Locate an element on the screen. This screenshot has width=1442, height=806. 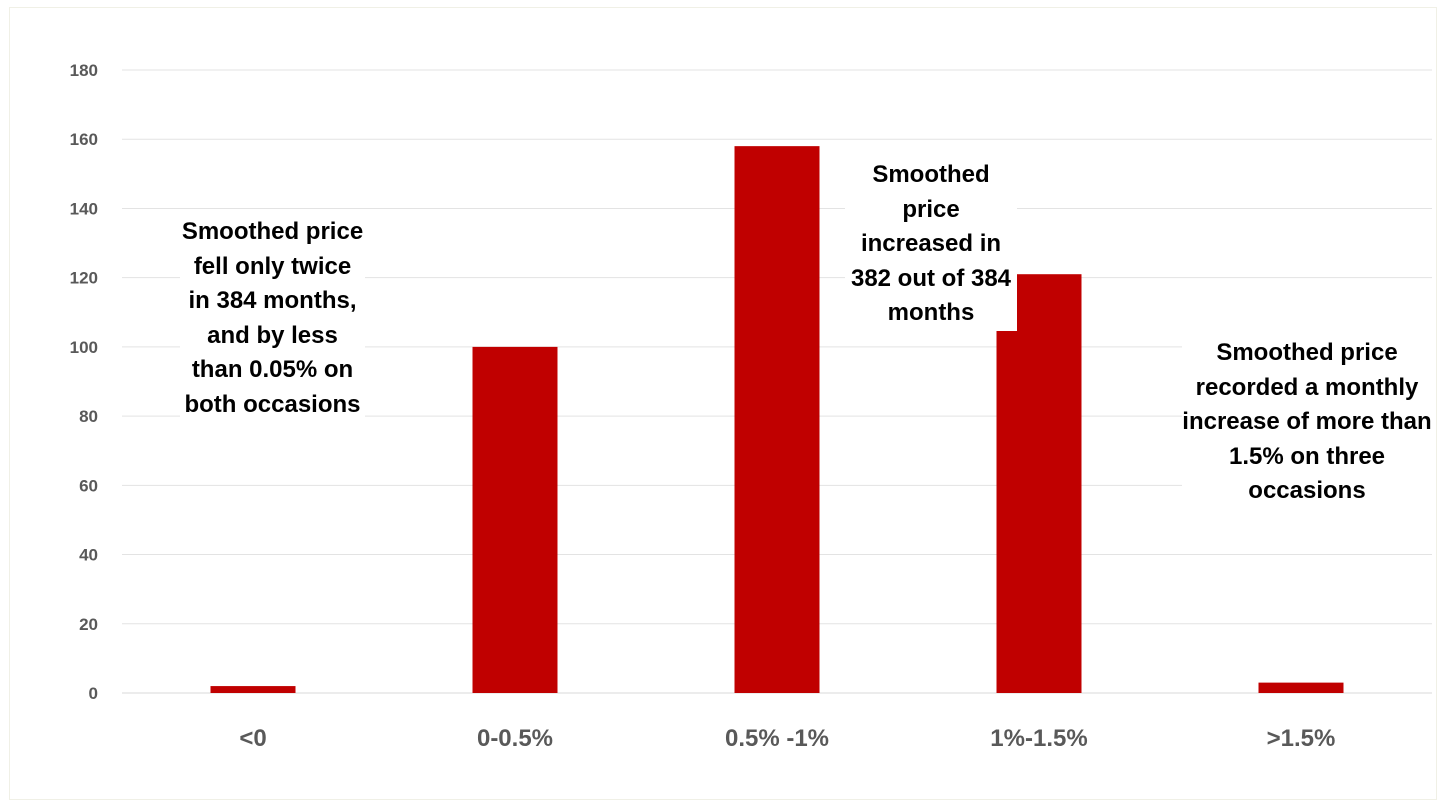
y-tick-label: 0 is located at coordinates (93, 693).